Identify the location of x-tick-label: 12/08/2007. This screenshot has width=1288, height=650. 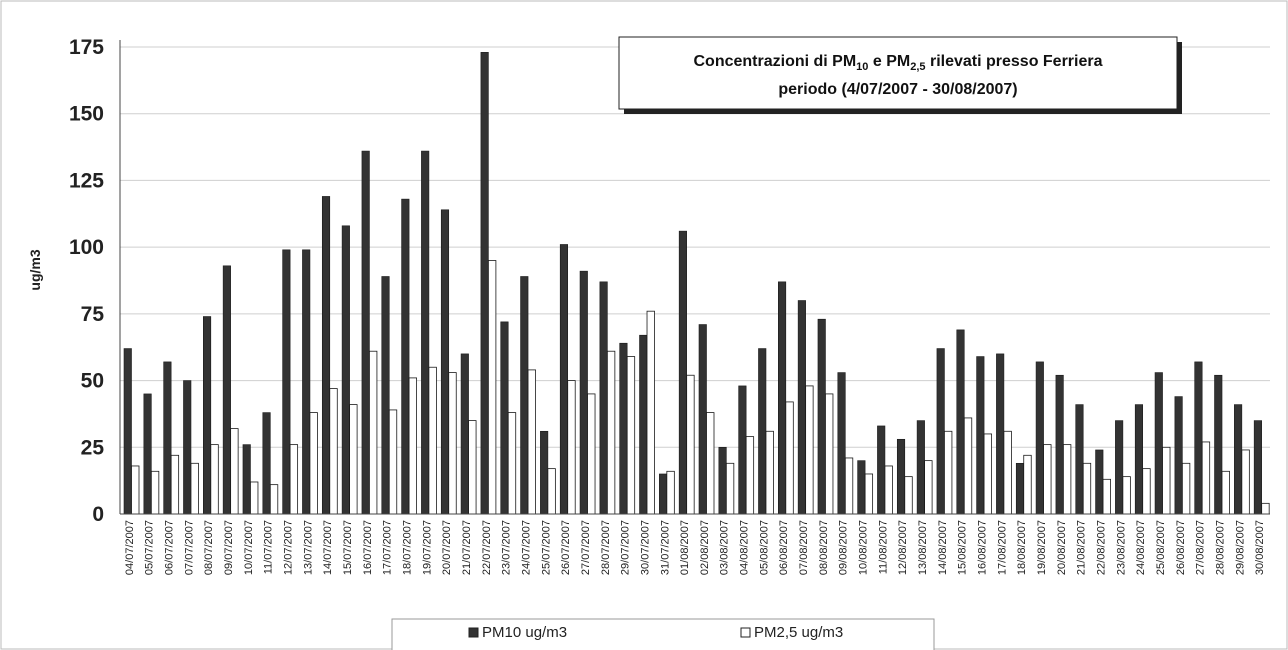
(903, 547).